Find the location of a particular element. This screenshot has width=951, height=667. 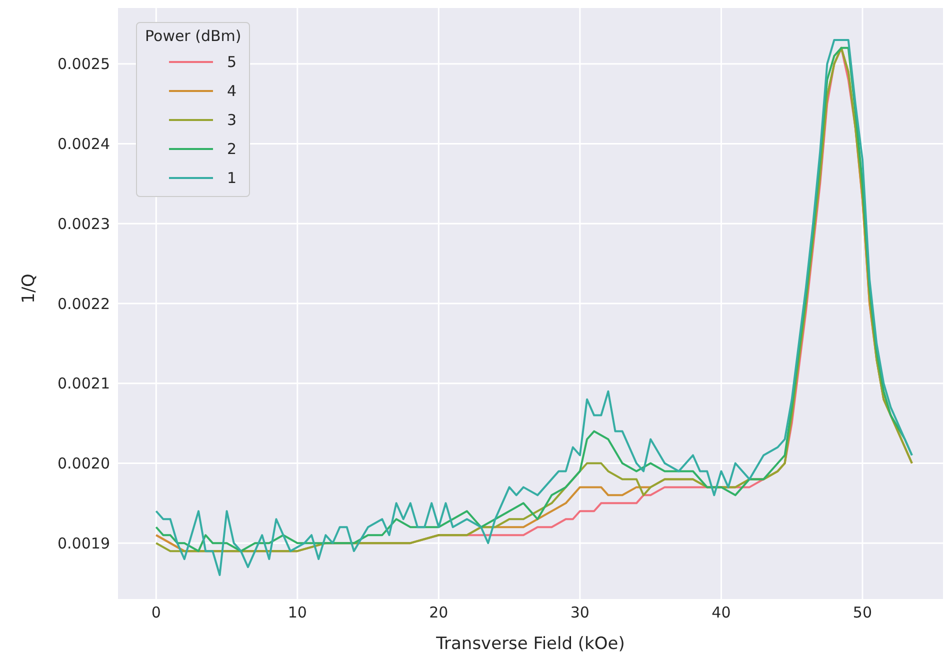

y-tick-label: 0.0023 is located at coordinates (84, 223).